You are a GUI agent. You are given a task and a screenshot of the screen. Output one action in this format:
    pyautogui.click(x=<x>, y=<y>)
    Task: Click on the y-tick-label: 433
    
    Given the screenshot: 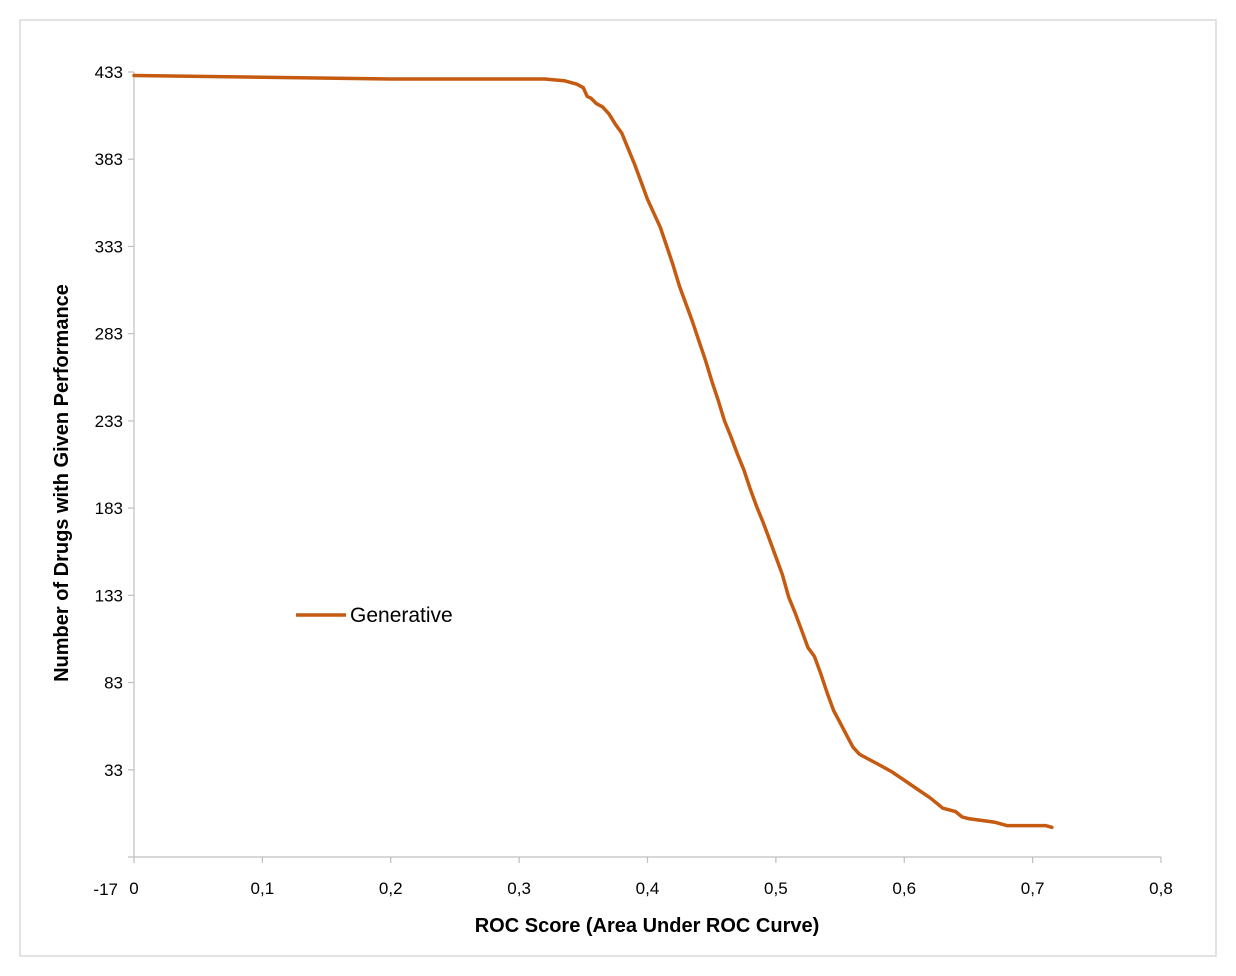 What is the action you would take?
    pyautogui.click(x=109, y=72)
    